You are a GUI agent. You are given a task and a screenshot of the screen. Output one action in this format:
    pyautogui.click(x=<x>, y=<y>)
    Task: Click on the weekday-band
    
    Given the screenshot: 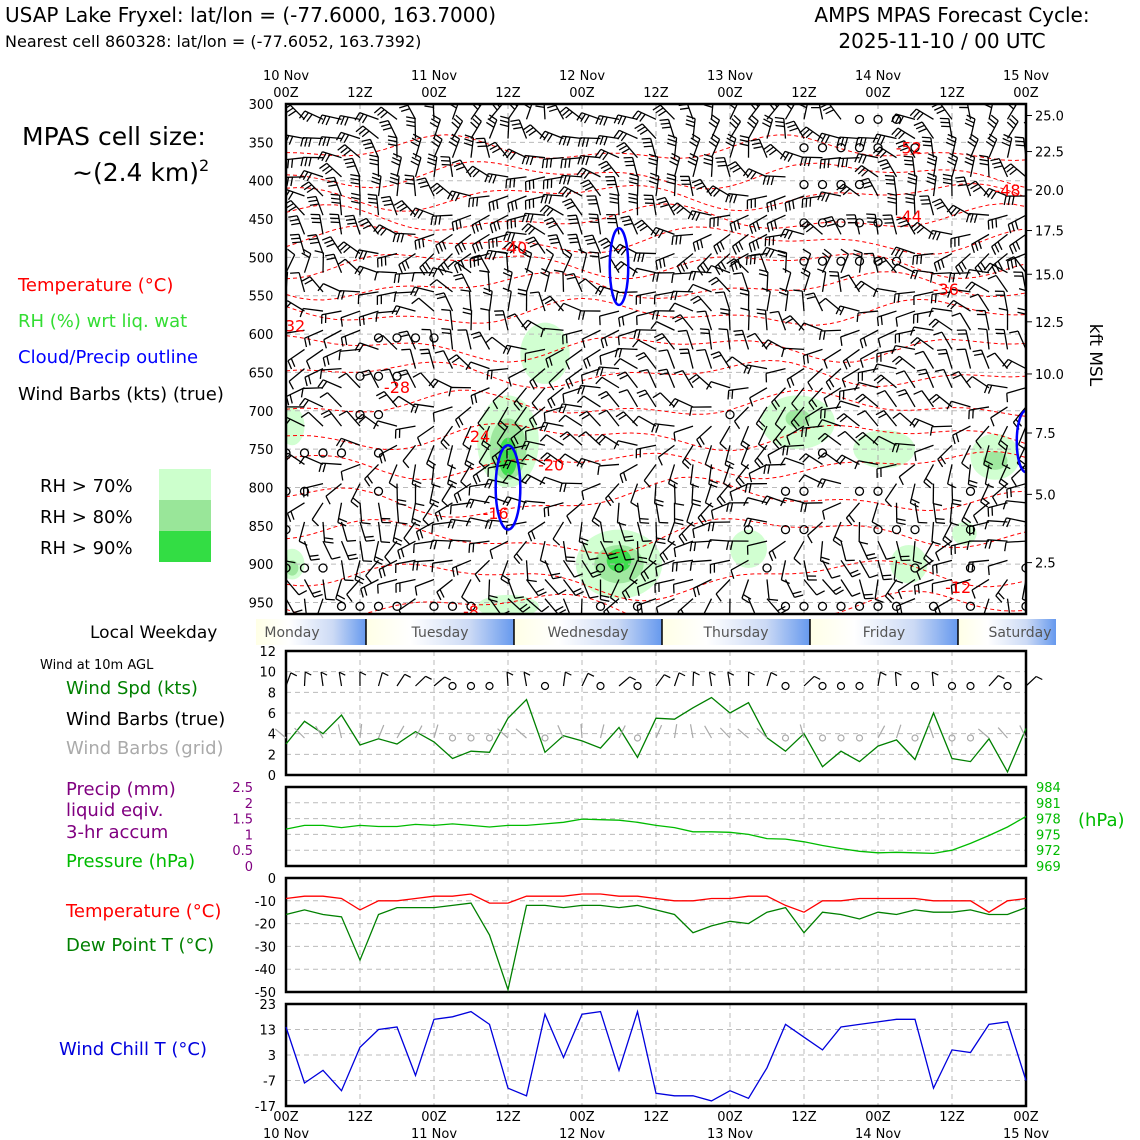 What is the action you would take?
    pyautogui.click(x=1007, y=632)
    